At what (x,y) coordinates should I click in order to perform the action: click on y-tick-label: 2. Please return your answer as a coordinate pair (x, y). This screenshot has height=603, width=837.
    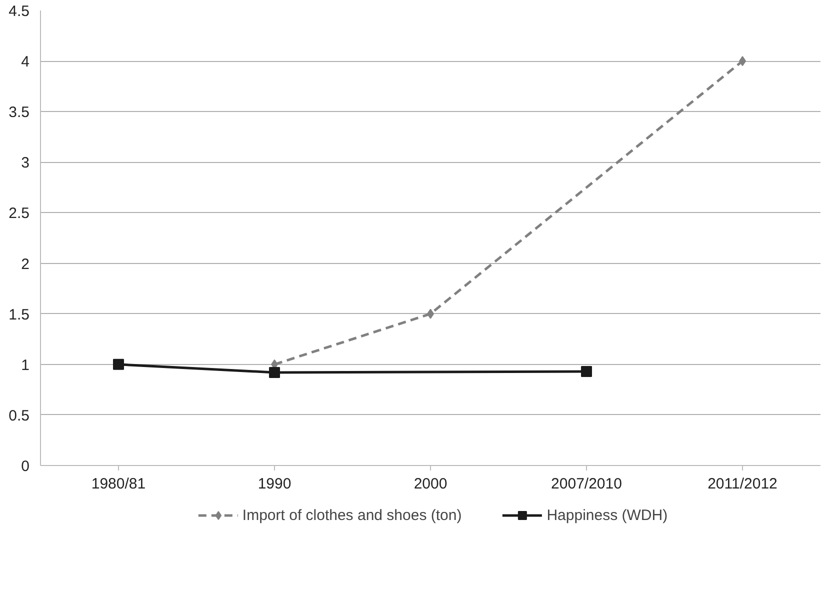
    Looking at the image, I should click on (25, 264).